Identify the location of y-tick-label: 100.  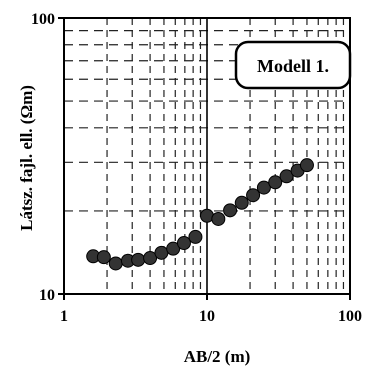
(43, 19).